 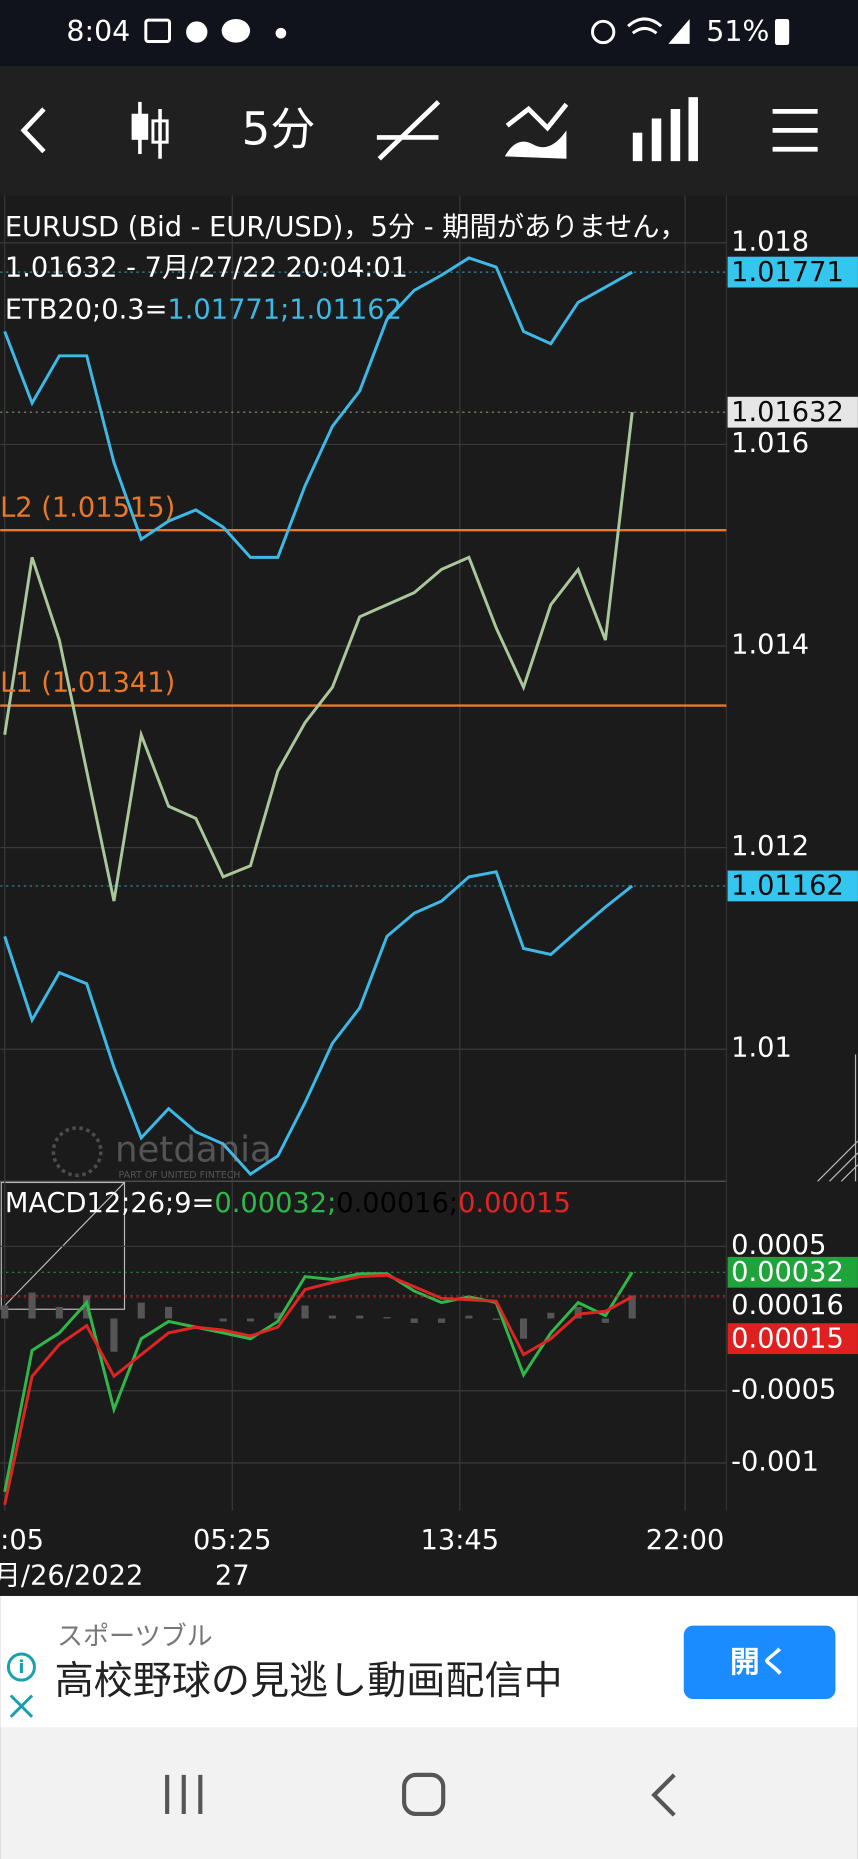 I want to click on nav-bar, so click(x=429, y=1793).